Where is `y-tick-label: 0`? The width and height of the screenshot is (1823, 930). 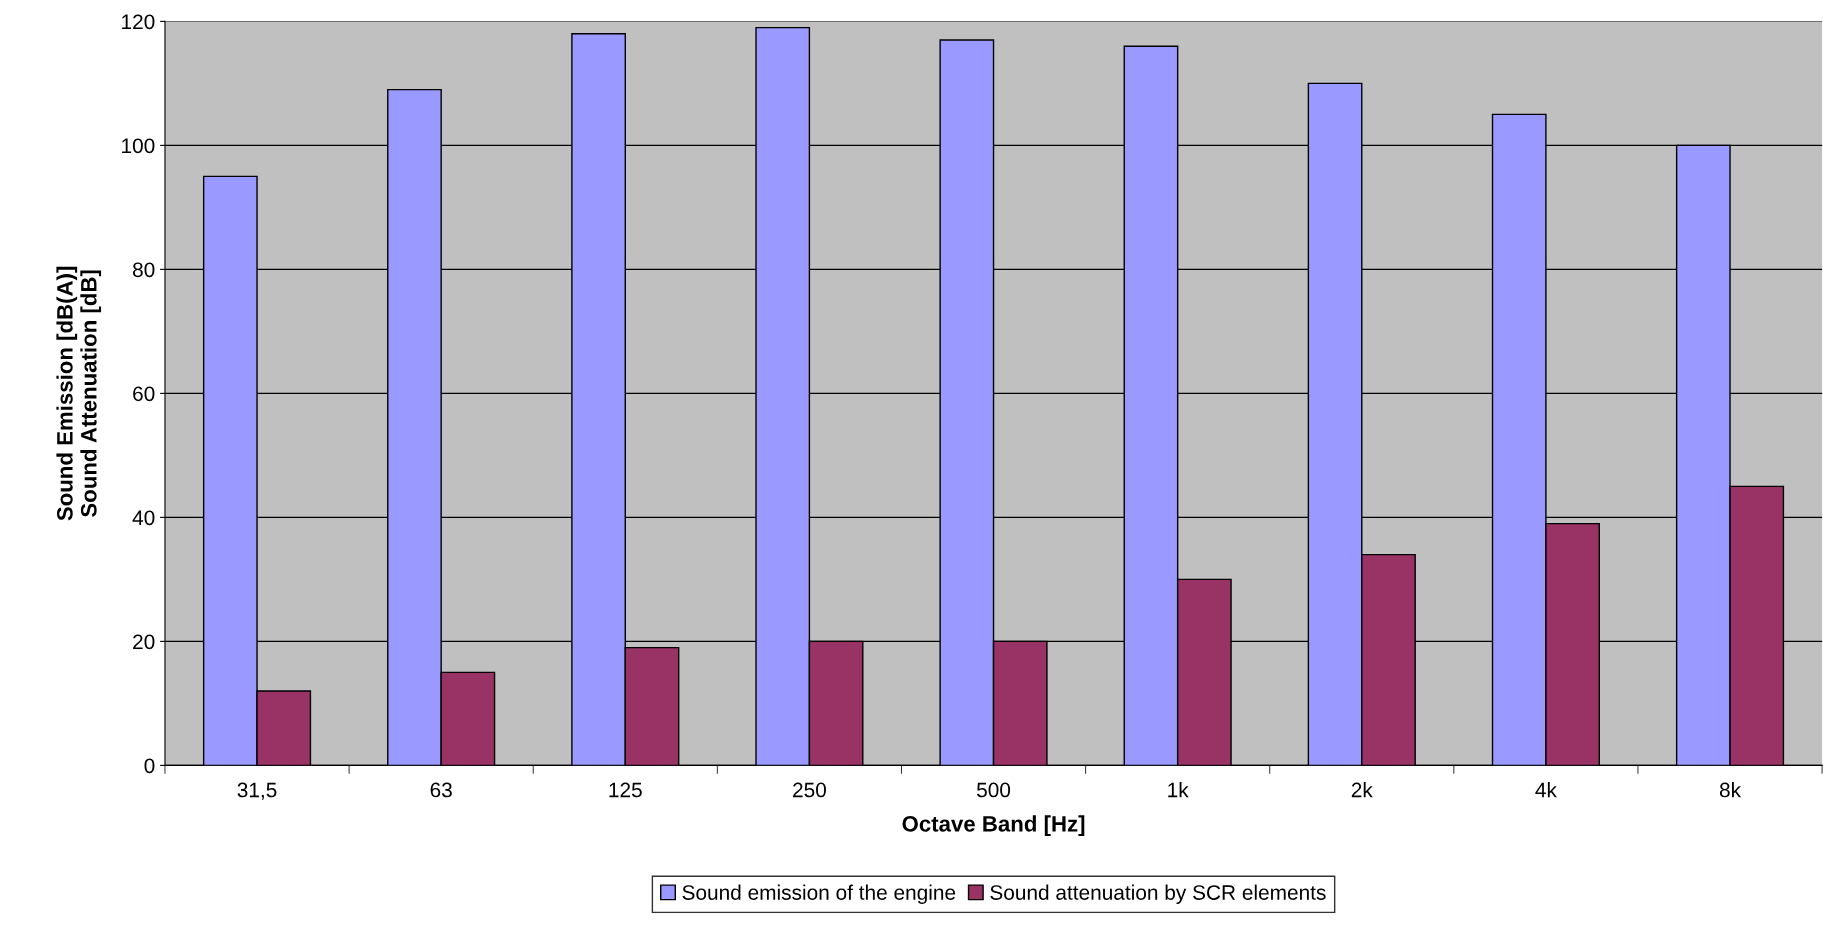 y-tick-label: 0 is located at coordinates (149, 766).